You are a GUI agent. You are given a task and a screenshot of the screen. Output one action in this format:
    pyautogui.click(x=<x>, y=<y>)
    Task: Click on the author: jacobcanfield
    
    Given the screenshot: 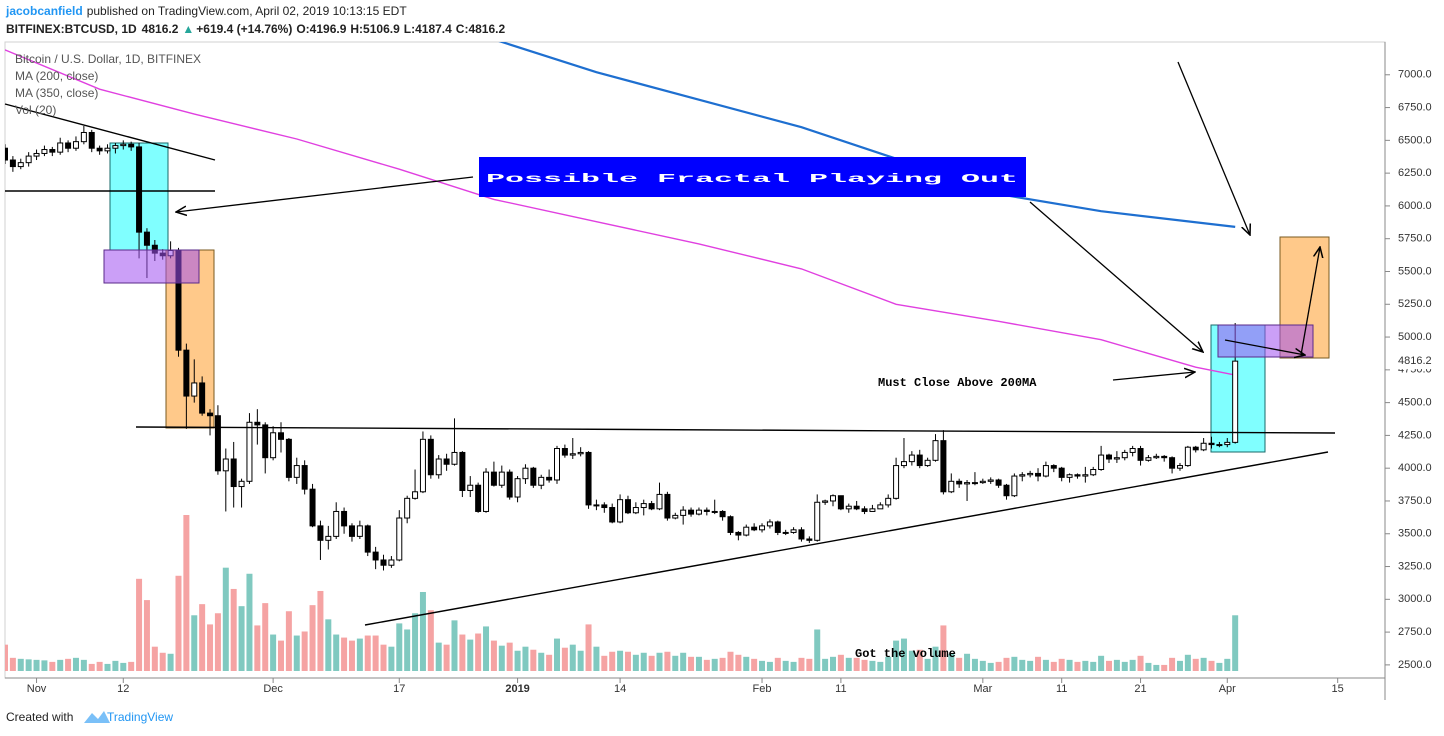 What is the action you would take?
    pyautogui.click(x=44, y=11)
    